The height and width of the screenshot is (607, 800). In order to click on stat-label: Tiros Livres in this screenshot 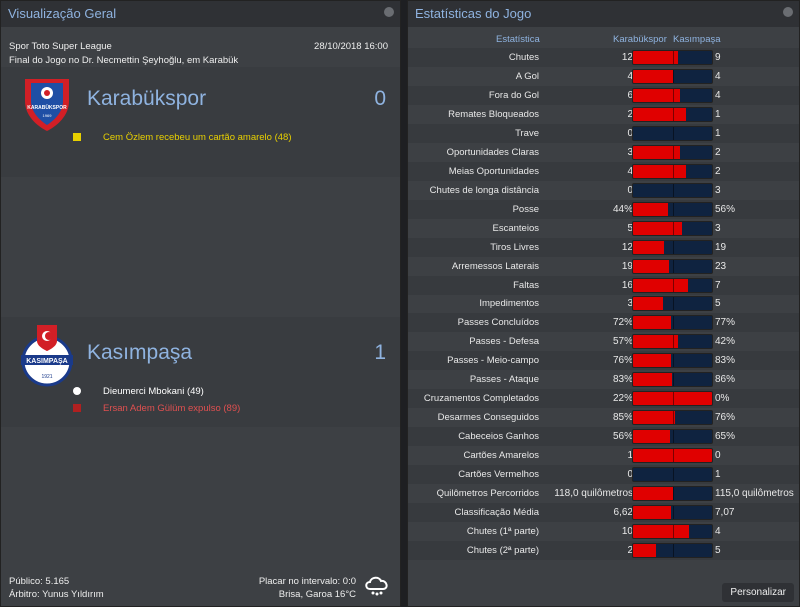, I will do `click(514, 247)`.